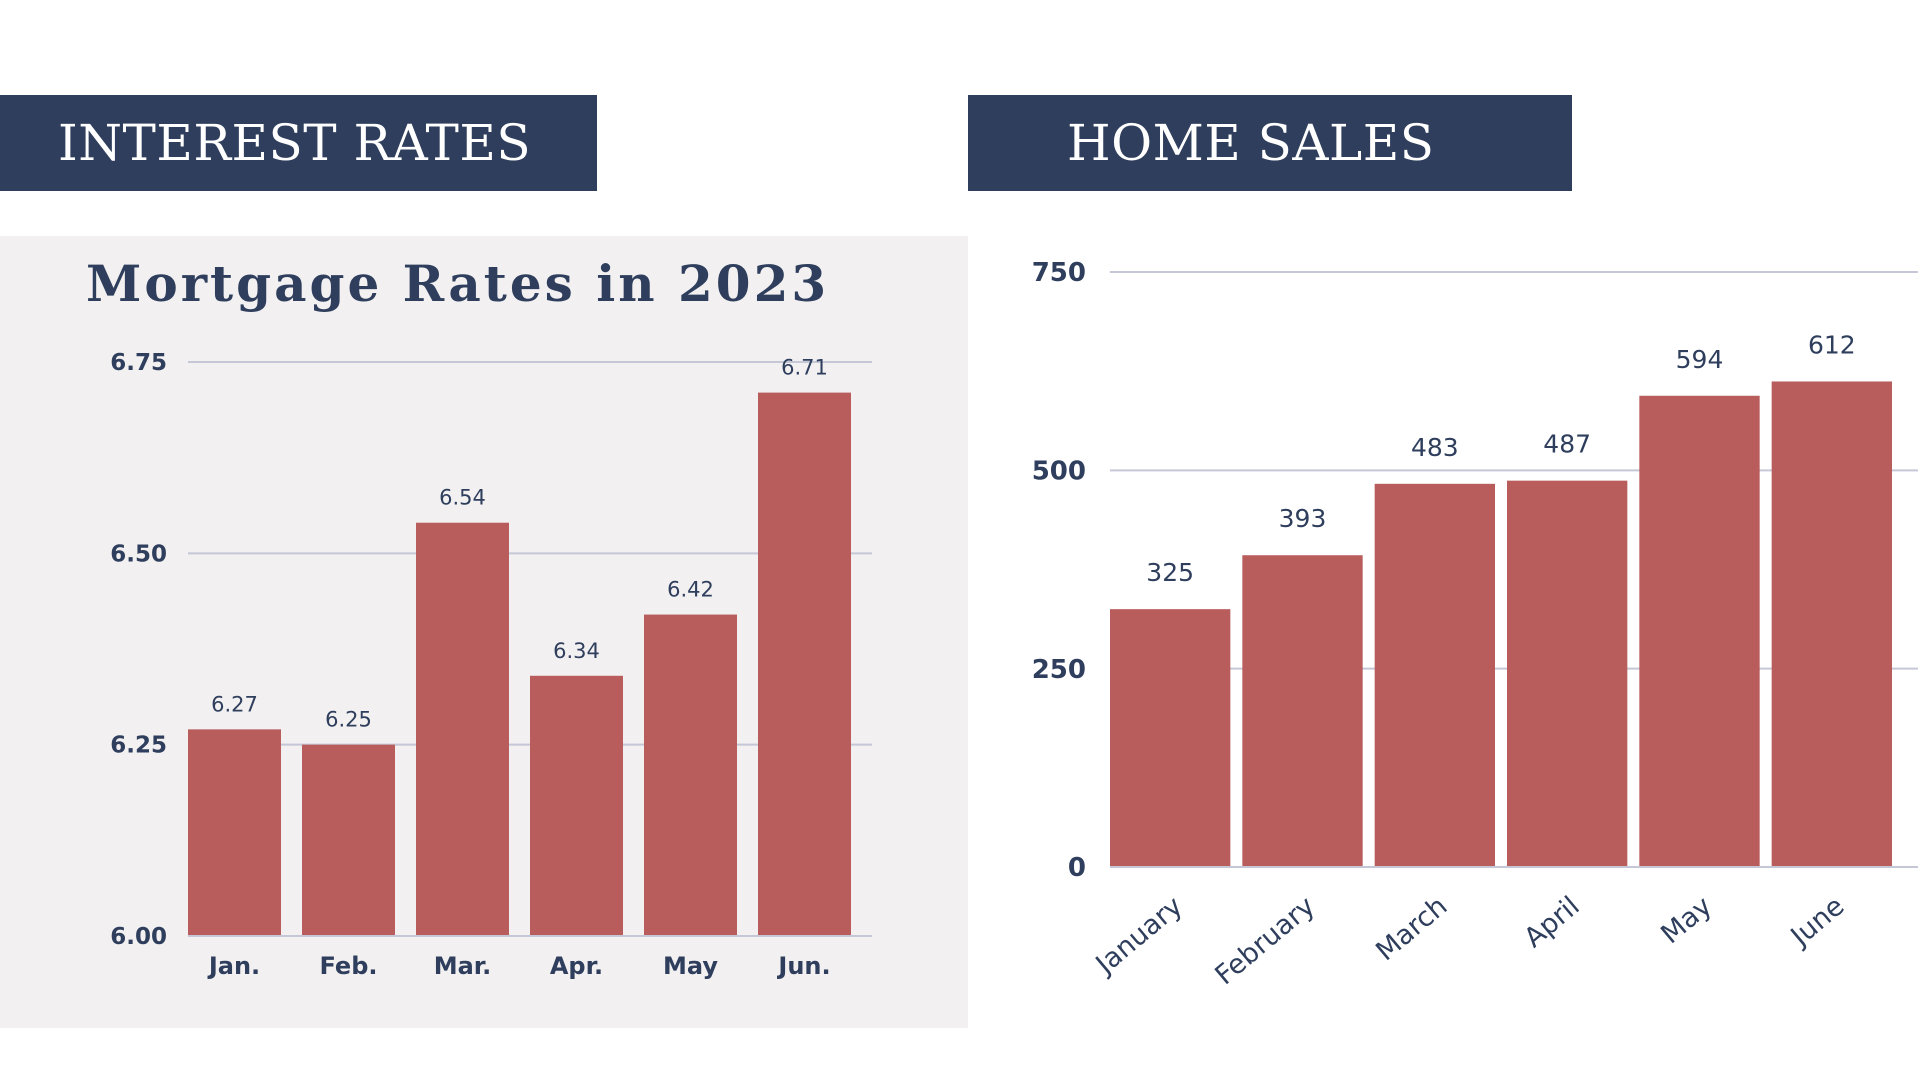 Image resolution: width=1920 pixels, height=1080 pixels. What do you see at coordinates (1434, 675) in the screenshot?
I see `bar-march` at bounding box center [1434, 675].